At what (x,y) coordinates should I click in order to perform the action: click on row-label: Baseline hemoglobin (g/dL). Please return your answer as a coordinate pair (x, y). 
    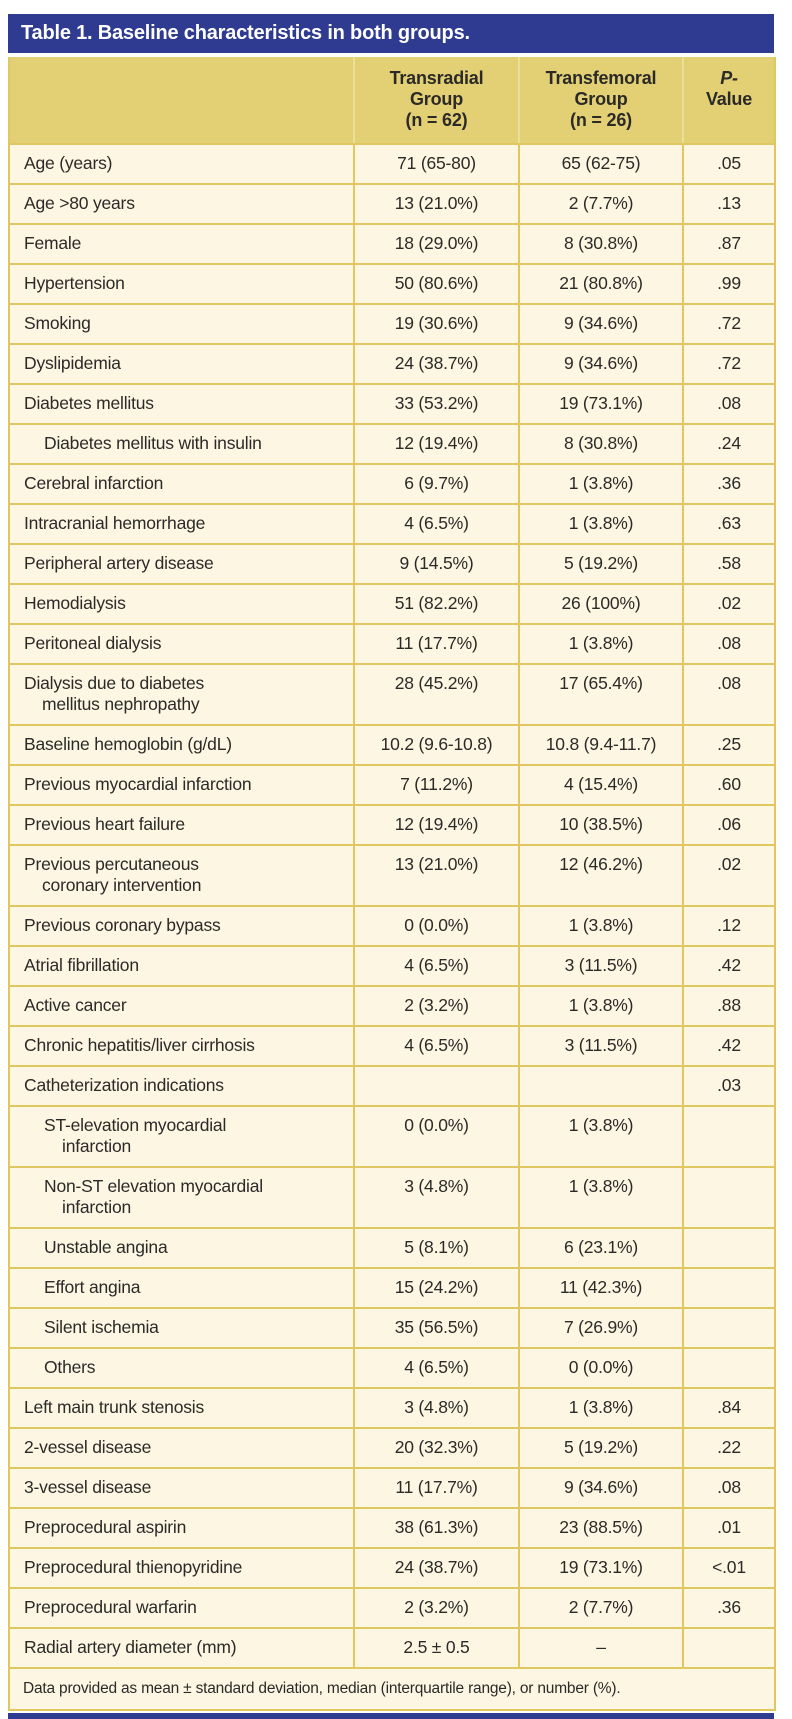
    Looking at the image, I should click on (181, 745).